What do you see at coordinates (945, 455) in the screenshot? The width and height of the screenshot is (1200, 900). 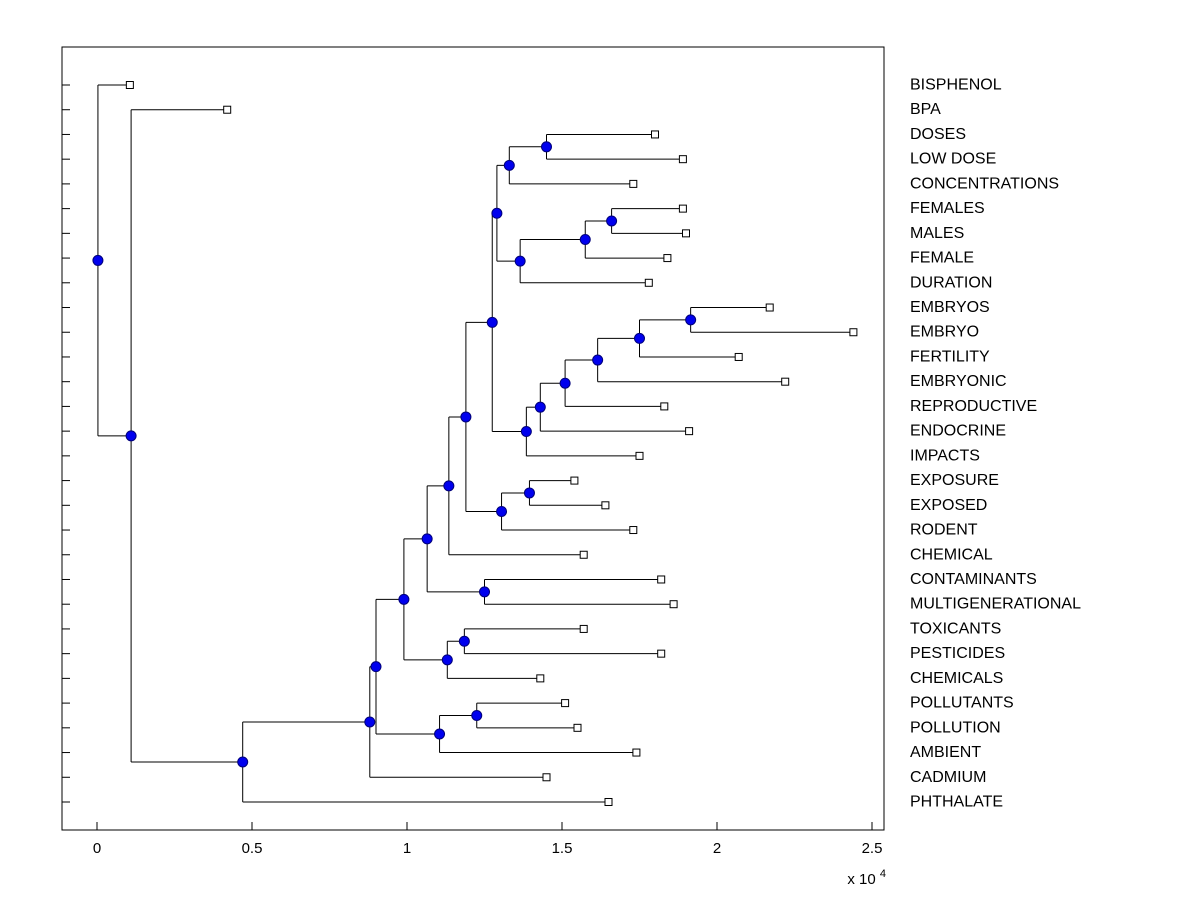 I see `leaf-label: IMPACTS` at bounding box center [945, 455].